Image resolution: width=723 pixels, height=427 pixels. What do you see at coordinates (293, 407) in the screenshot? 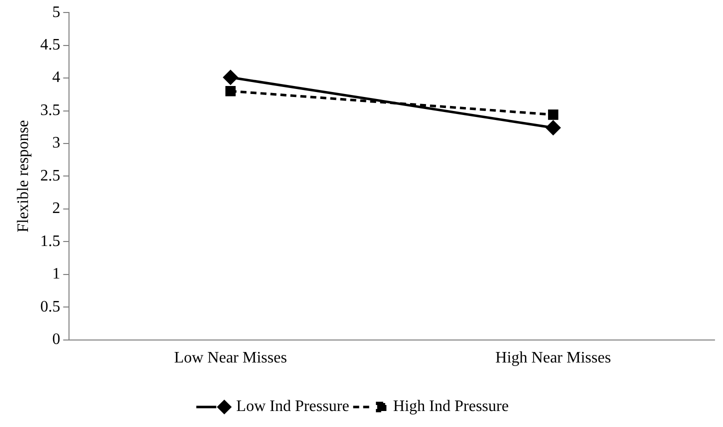
I see `legend-label: Low Ind Pressure` at bounding box center [293, 407].